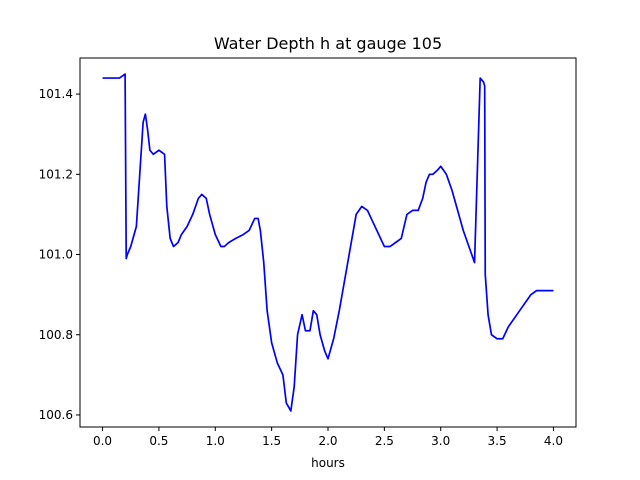 This screenshot has height=480, width=640. Describe the element at coordinates (158, 441) in the screenshot. I see `x-tick-label: 0.5` at that location.